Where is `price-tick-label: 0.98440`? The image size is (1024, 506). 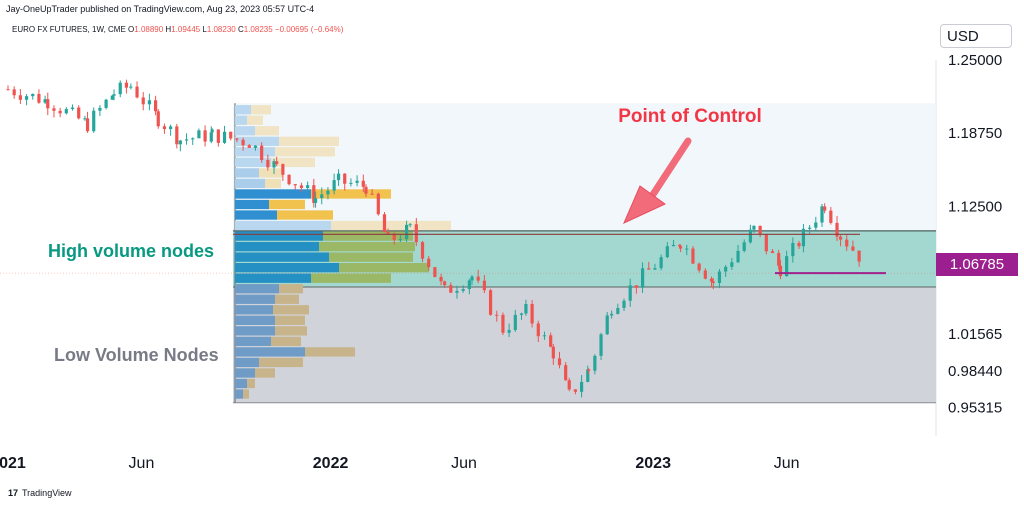 price-tick-label: 0.98440 is located at coordinates (975, 371).